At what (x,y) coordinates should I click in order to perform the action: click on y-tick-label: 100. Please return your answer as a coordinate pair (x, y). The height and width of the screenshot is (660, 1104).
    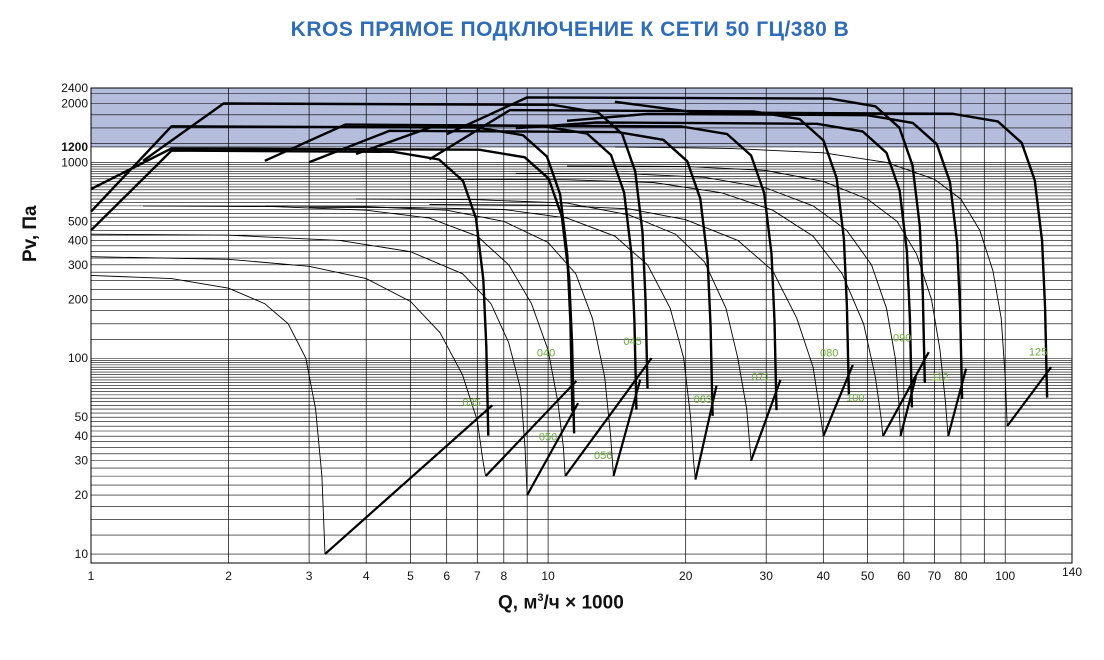
    Looking at the image, I should click on (78, 358).